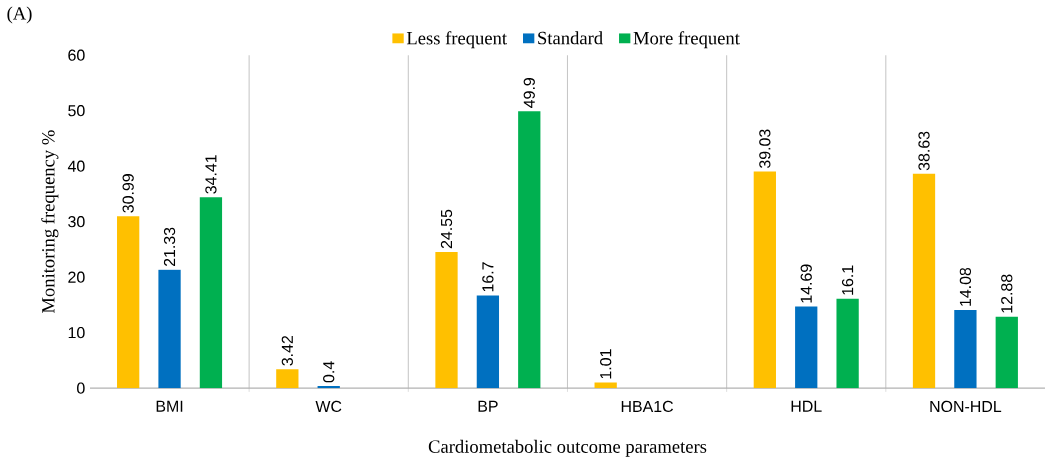  Describe the element at coordinates (647, 406) in the screenshot. I see `x-tick-label: HBA1C` at that location.